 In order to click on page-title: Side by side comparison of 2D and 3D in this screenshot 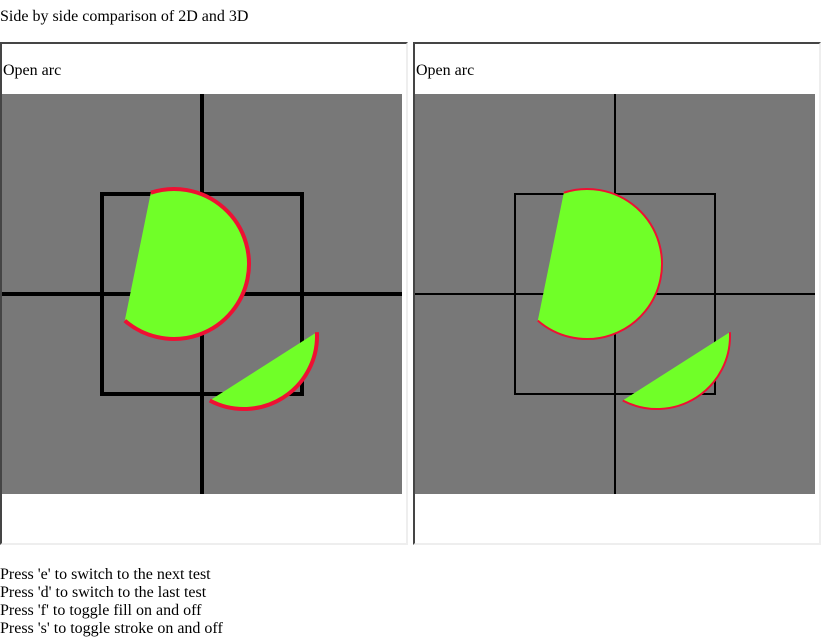, I will do `click(124, 16)`.